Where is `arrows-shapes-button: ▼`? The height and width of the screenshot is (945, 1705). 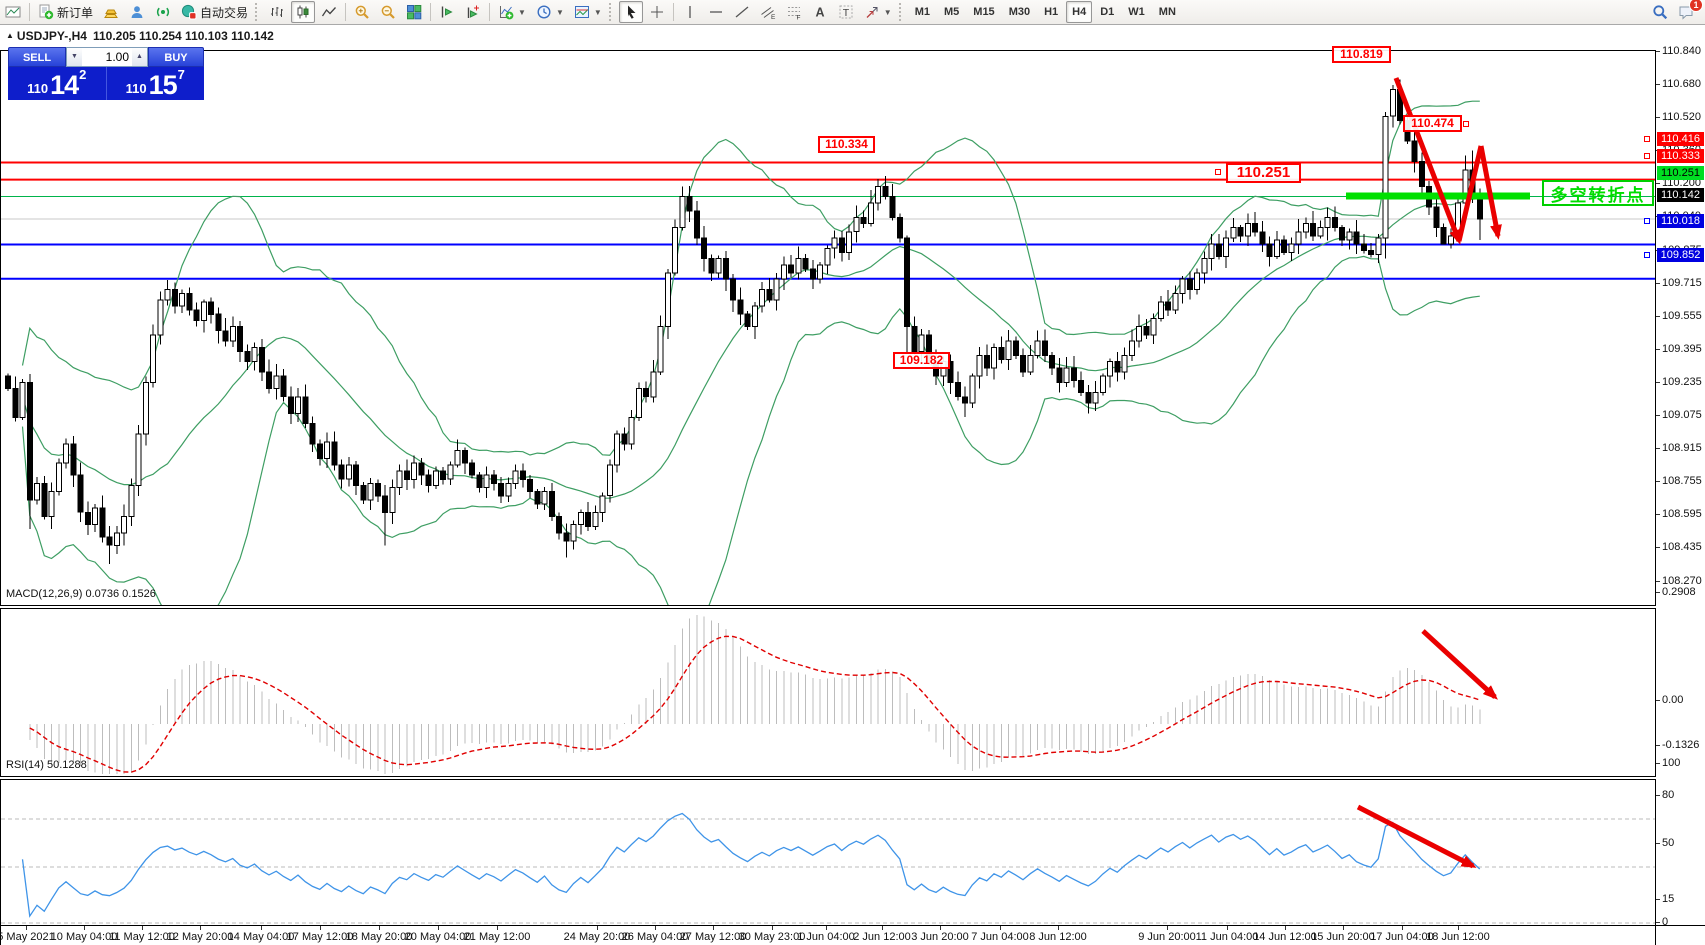
arrows-shapes-button: ▼ is located at coordinates (878, 12).